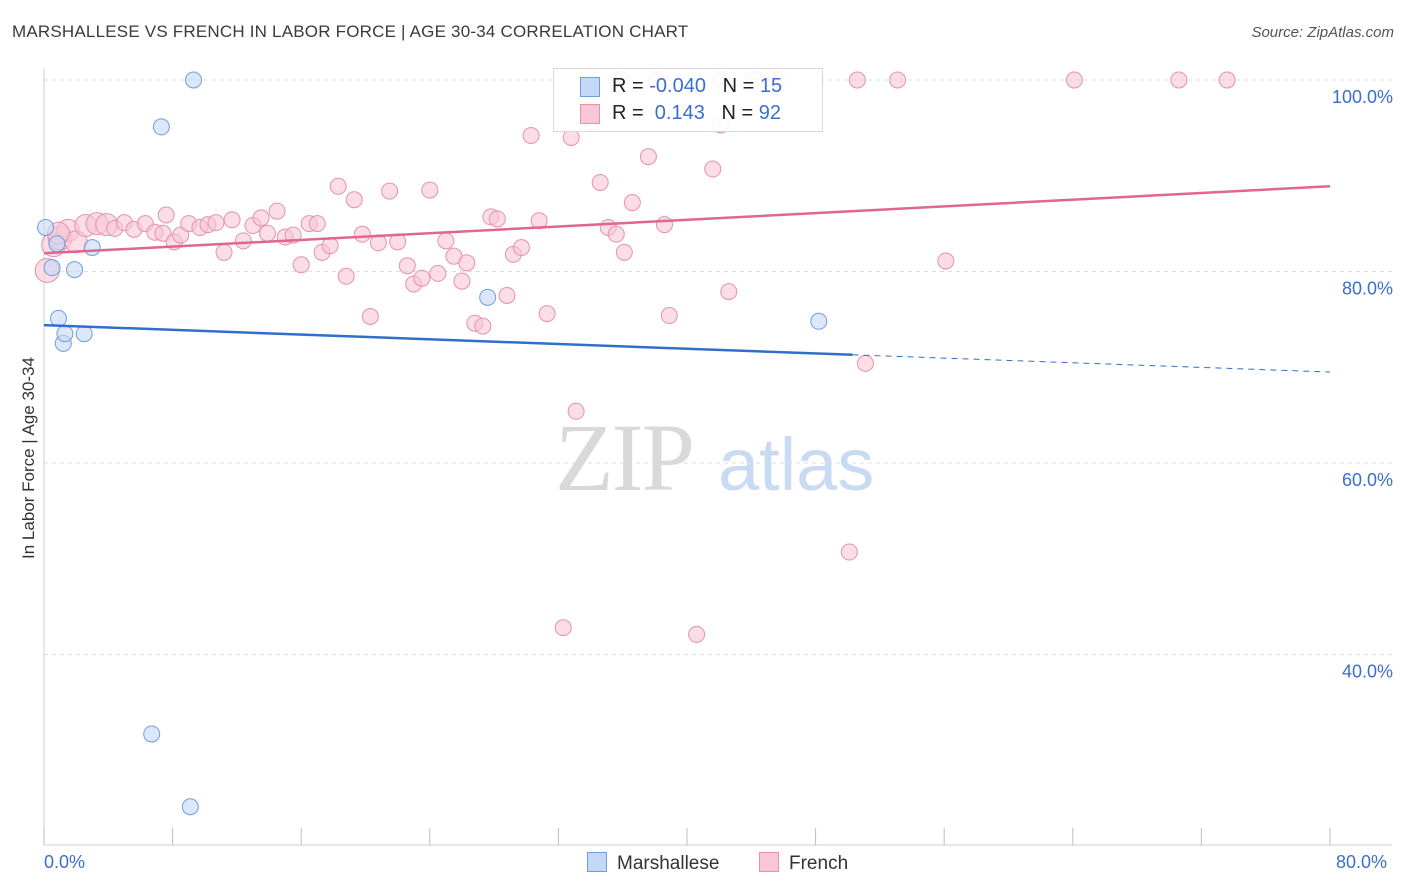  I want to click on french-legend-swatch, so click(769, 862).